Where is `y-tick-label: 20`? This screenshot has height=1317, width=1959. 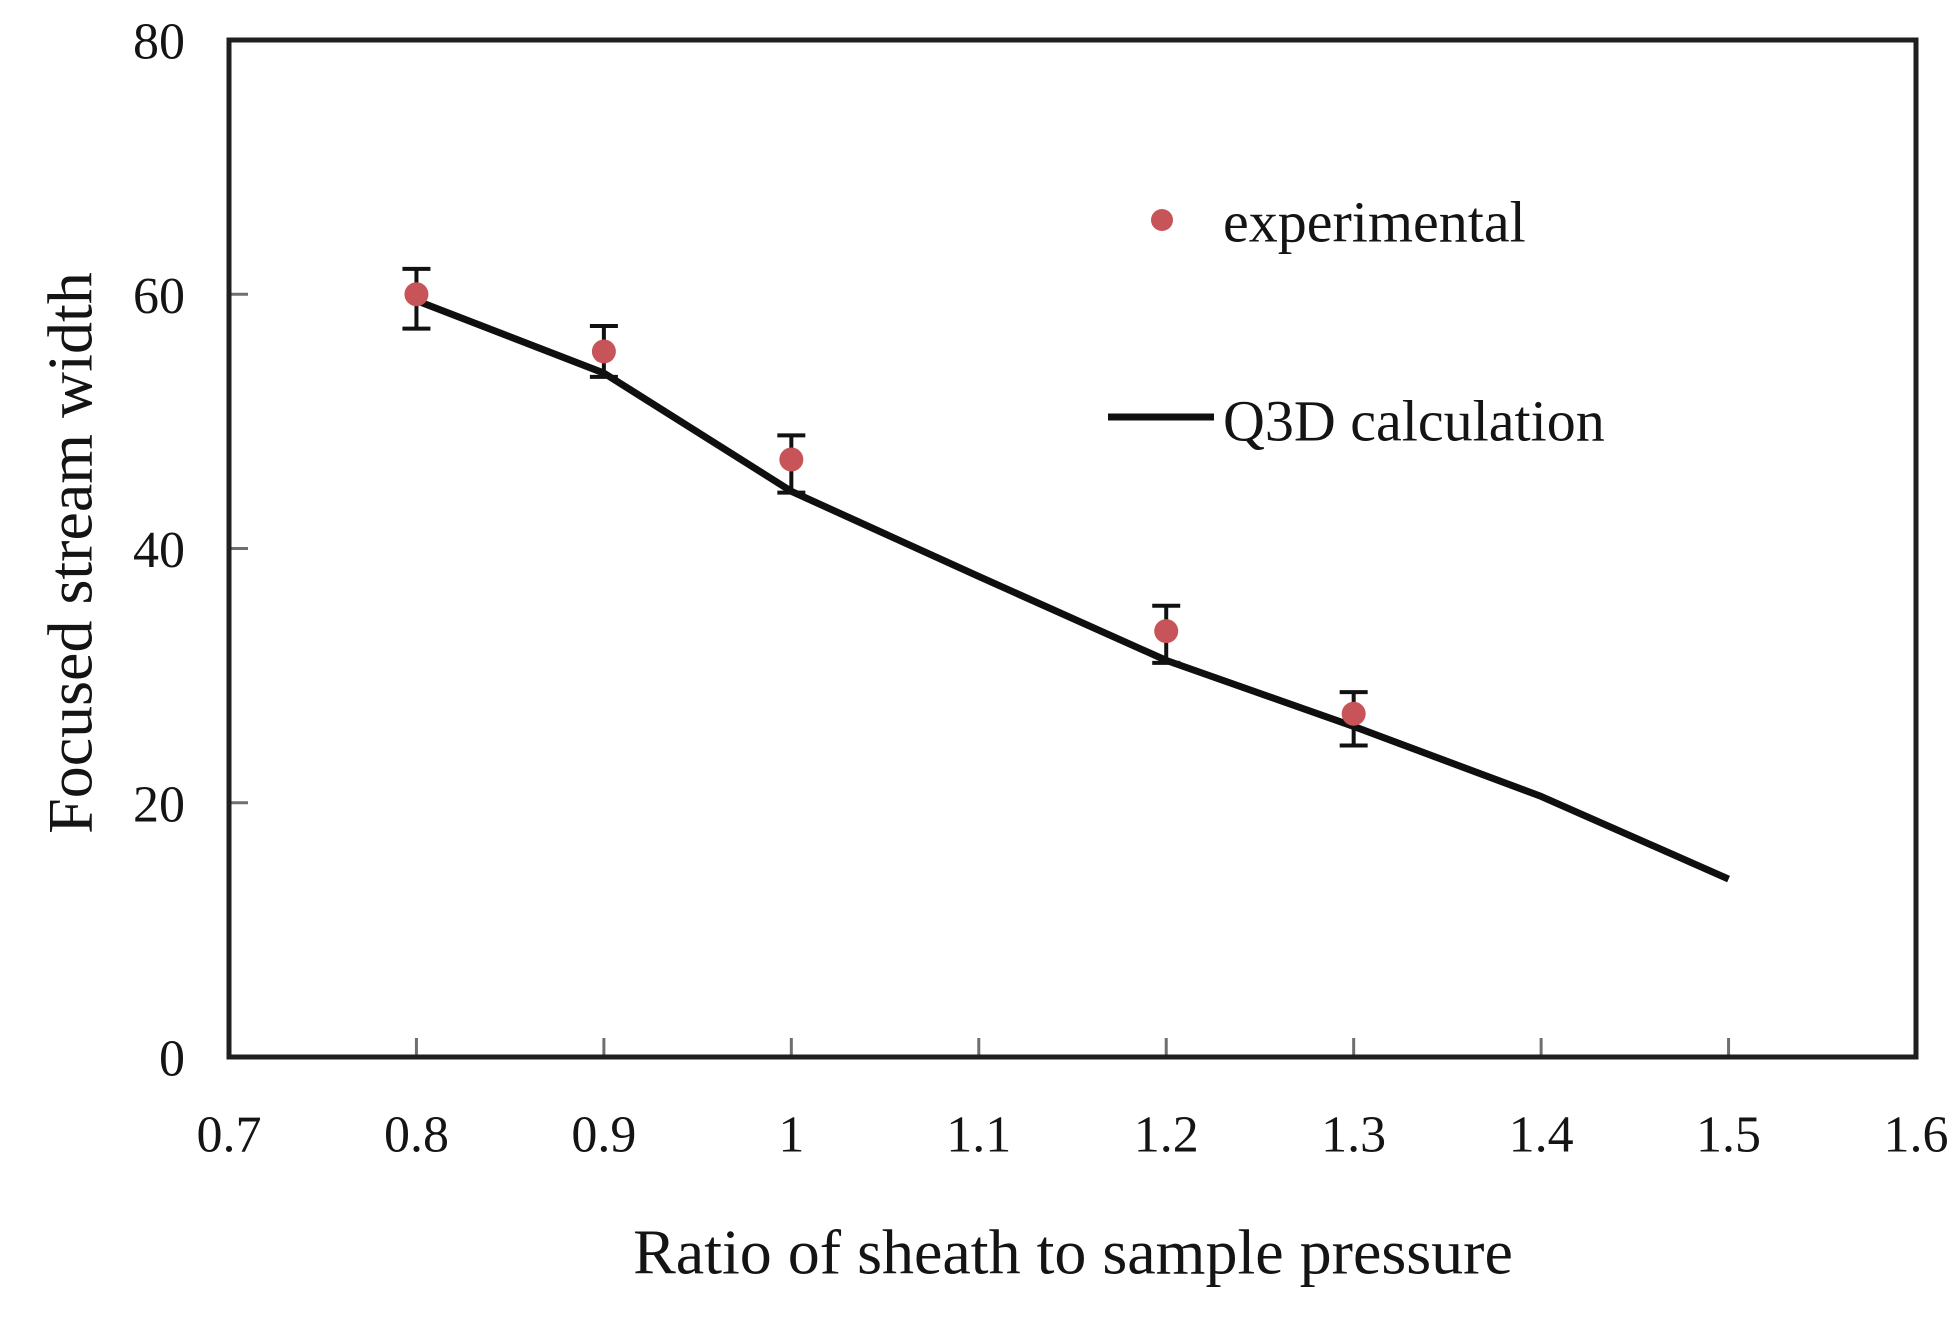
y-tick-label: 20 is located at coordinates (159, 804).